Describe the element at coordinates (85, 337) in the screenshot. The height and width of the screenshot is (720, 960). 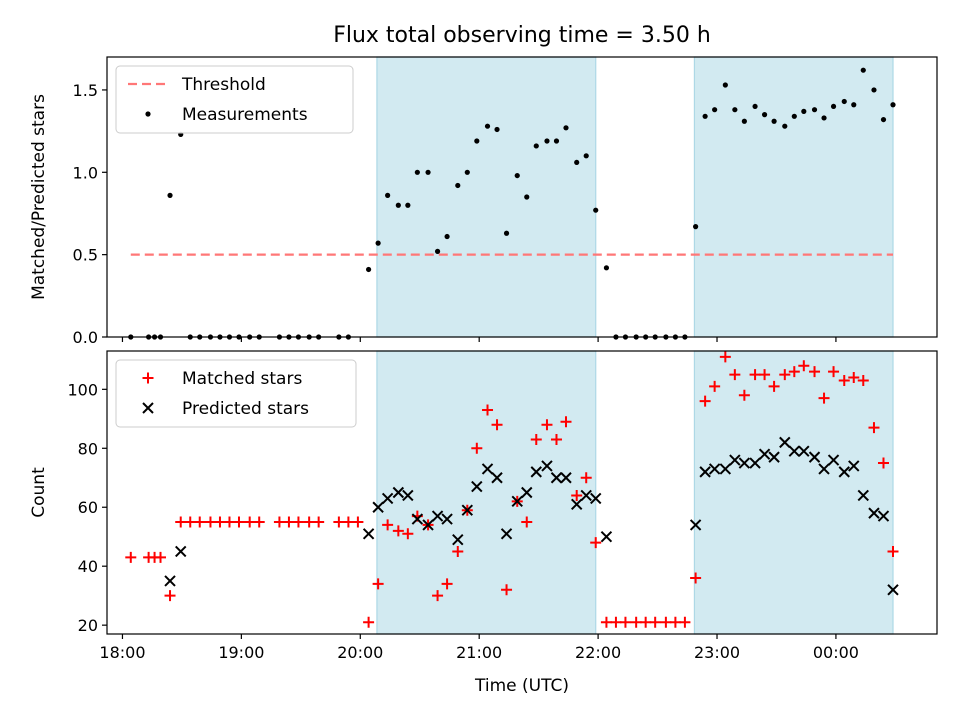
I see `y-tick-label: 0.0` at that location.